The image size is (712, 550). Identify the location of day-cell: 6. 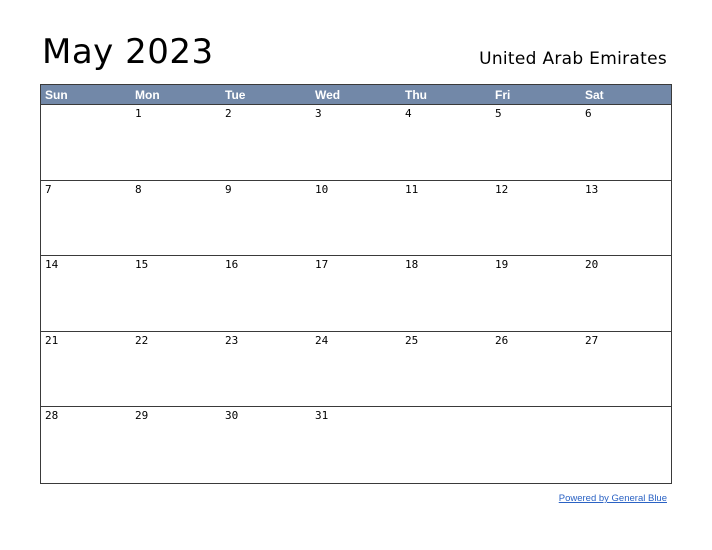
(626, 143).